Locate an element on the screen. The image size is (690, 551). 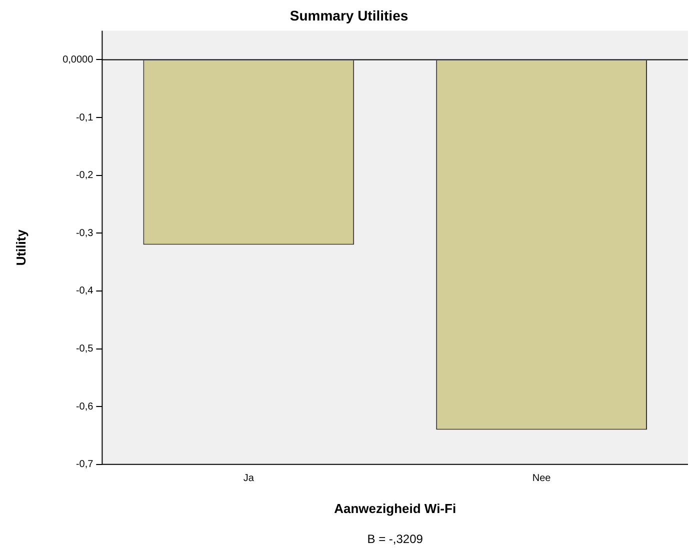
y-tick-label: -0,3 is located at coordinates (85, 233).